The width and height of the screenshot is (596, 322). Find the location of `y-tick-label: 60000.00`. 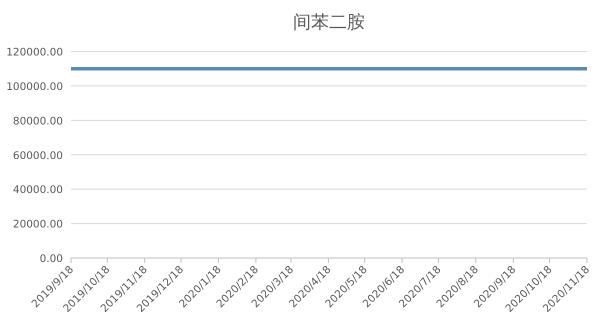

y-tick-label: 60000.00 is located at coordinates (37, 156).